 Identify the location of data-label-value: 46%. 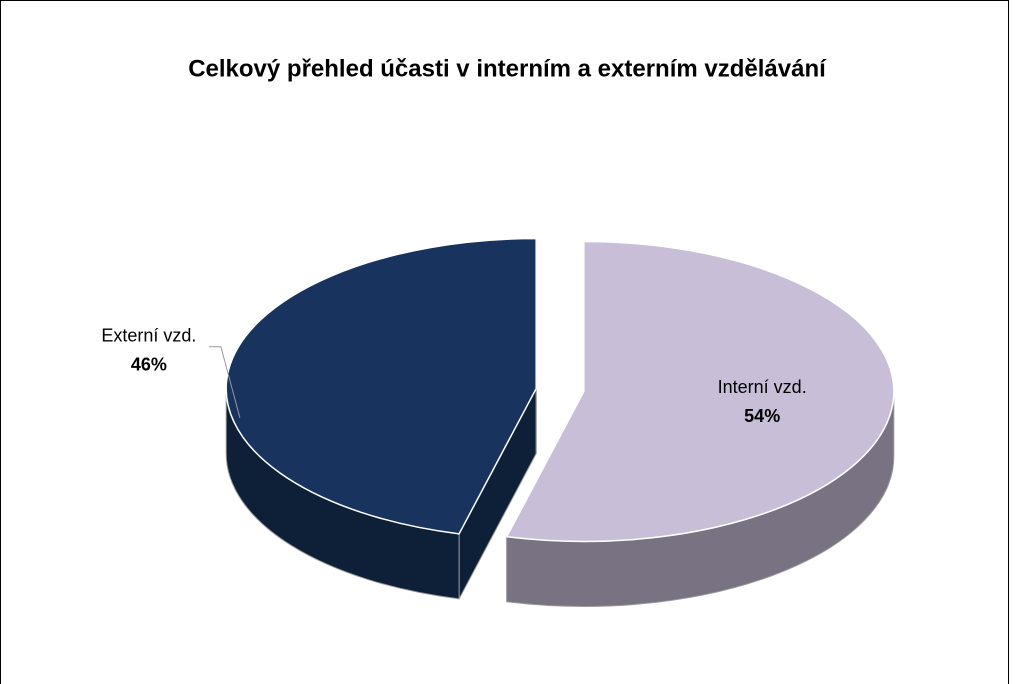
(149, 365).